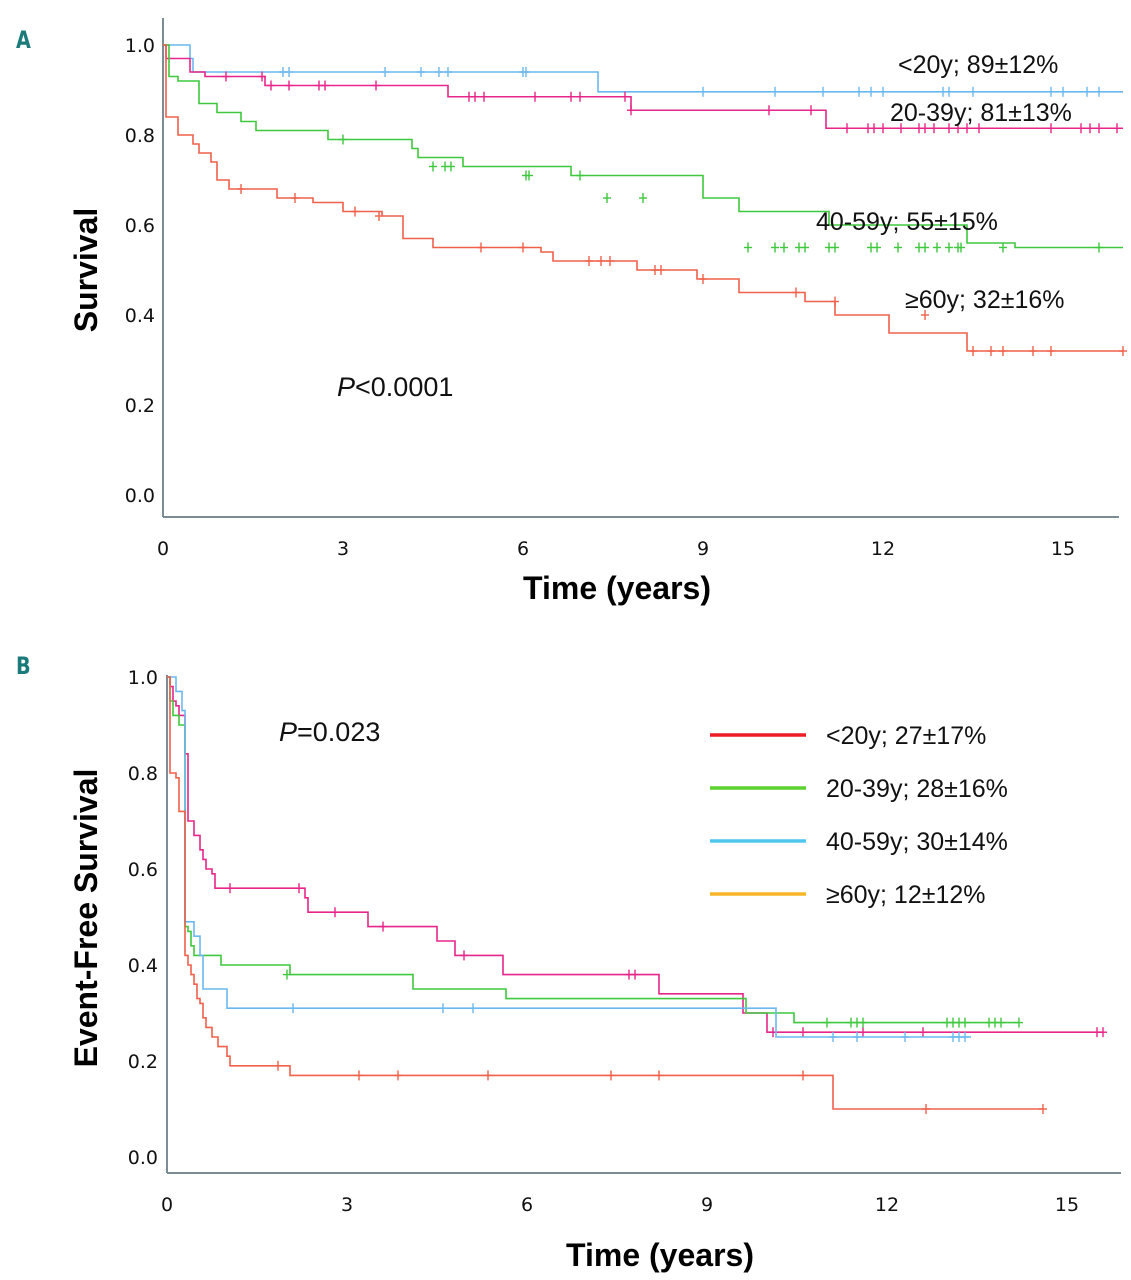 The width and height of the screenshot is (1131, 1280). I want to click on series--20y, so click(643, 70).